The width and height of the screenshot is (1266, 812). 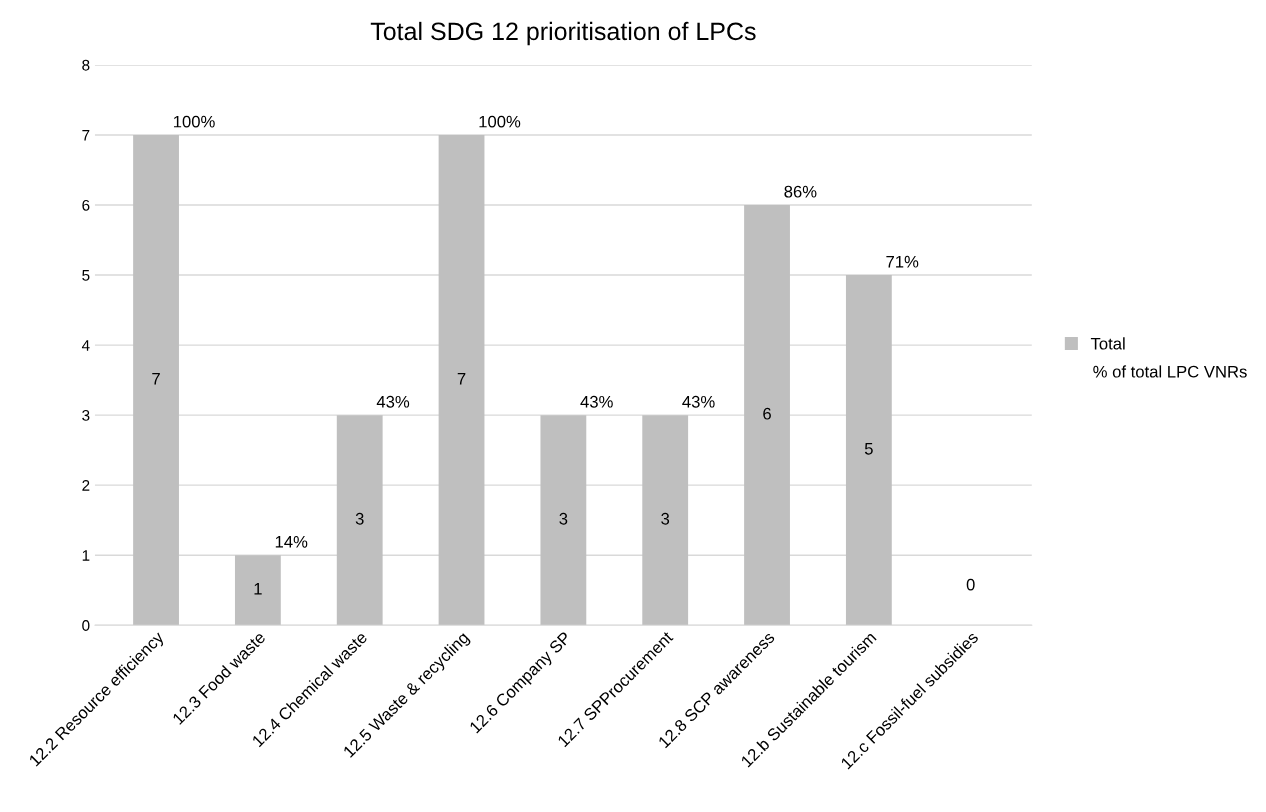 I want to click on y-tick-label: 0, so click(x=86, y=625).